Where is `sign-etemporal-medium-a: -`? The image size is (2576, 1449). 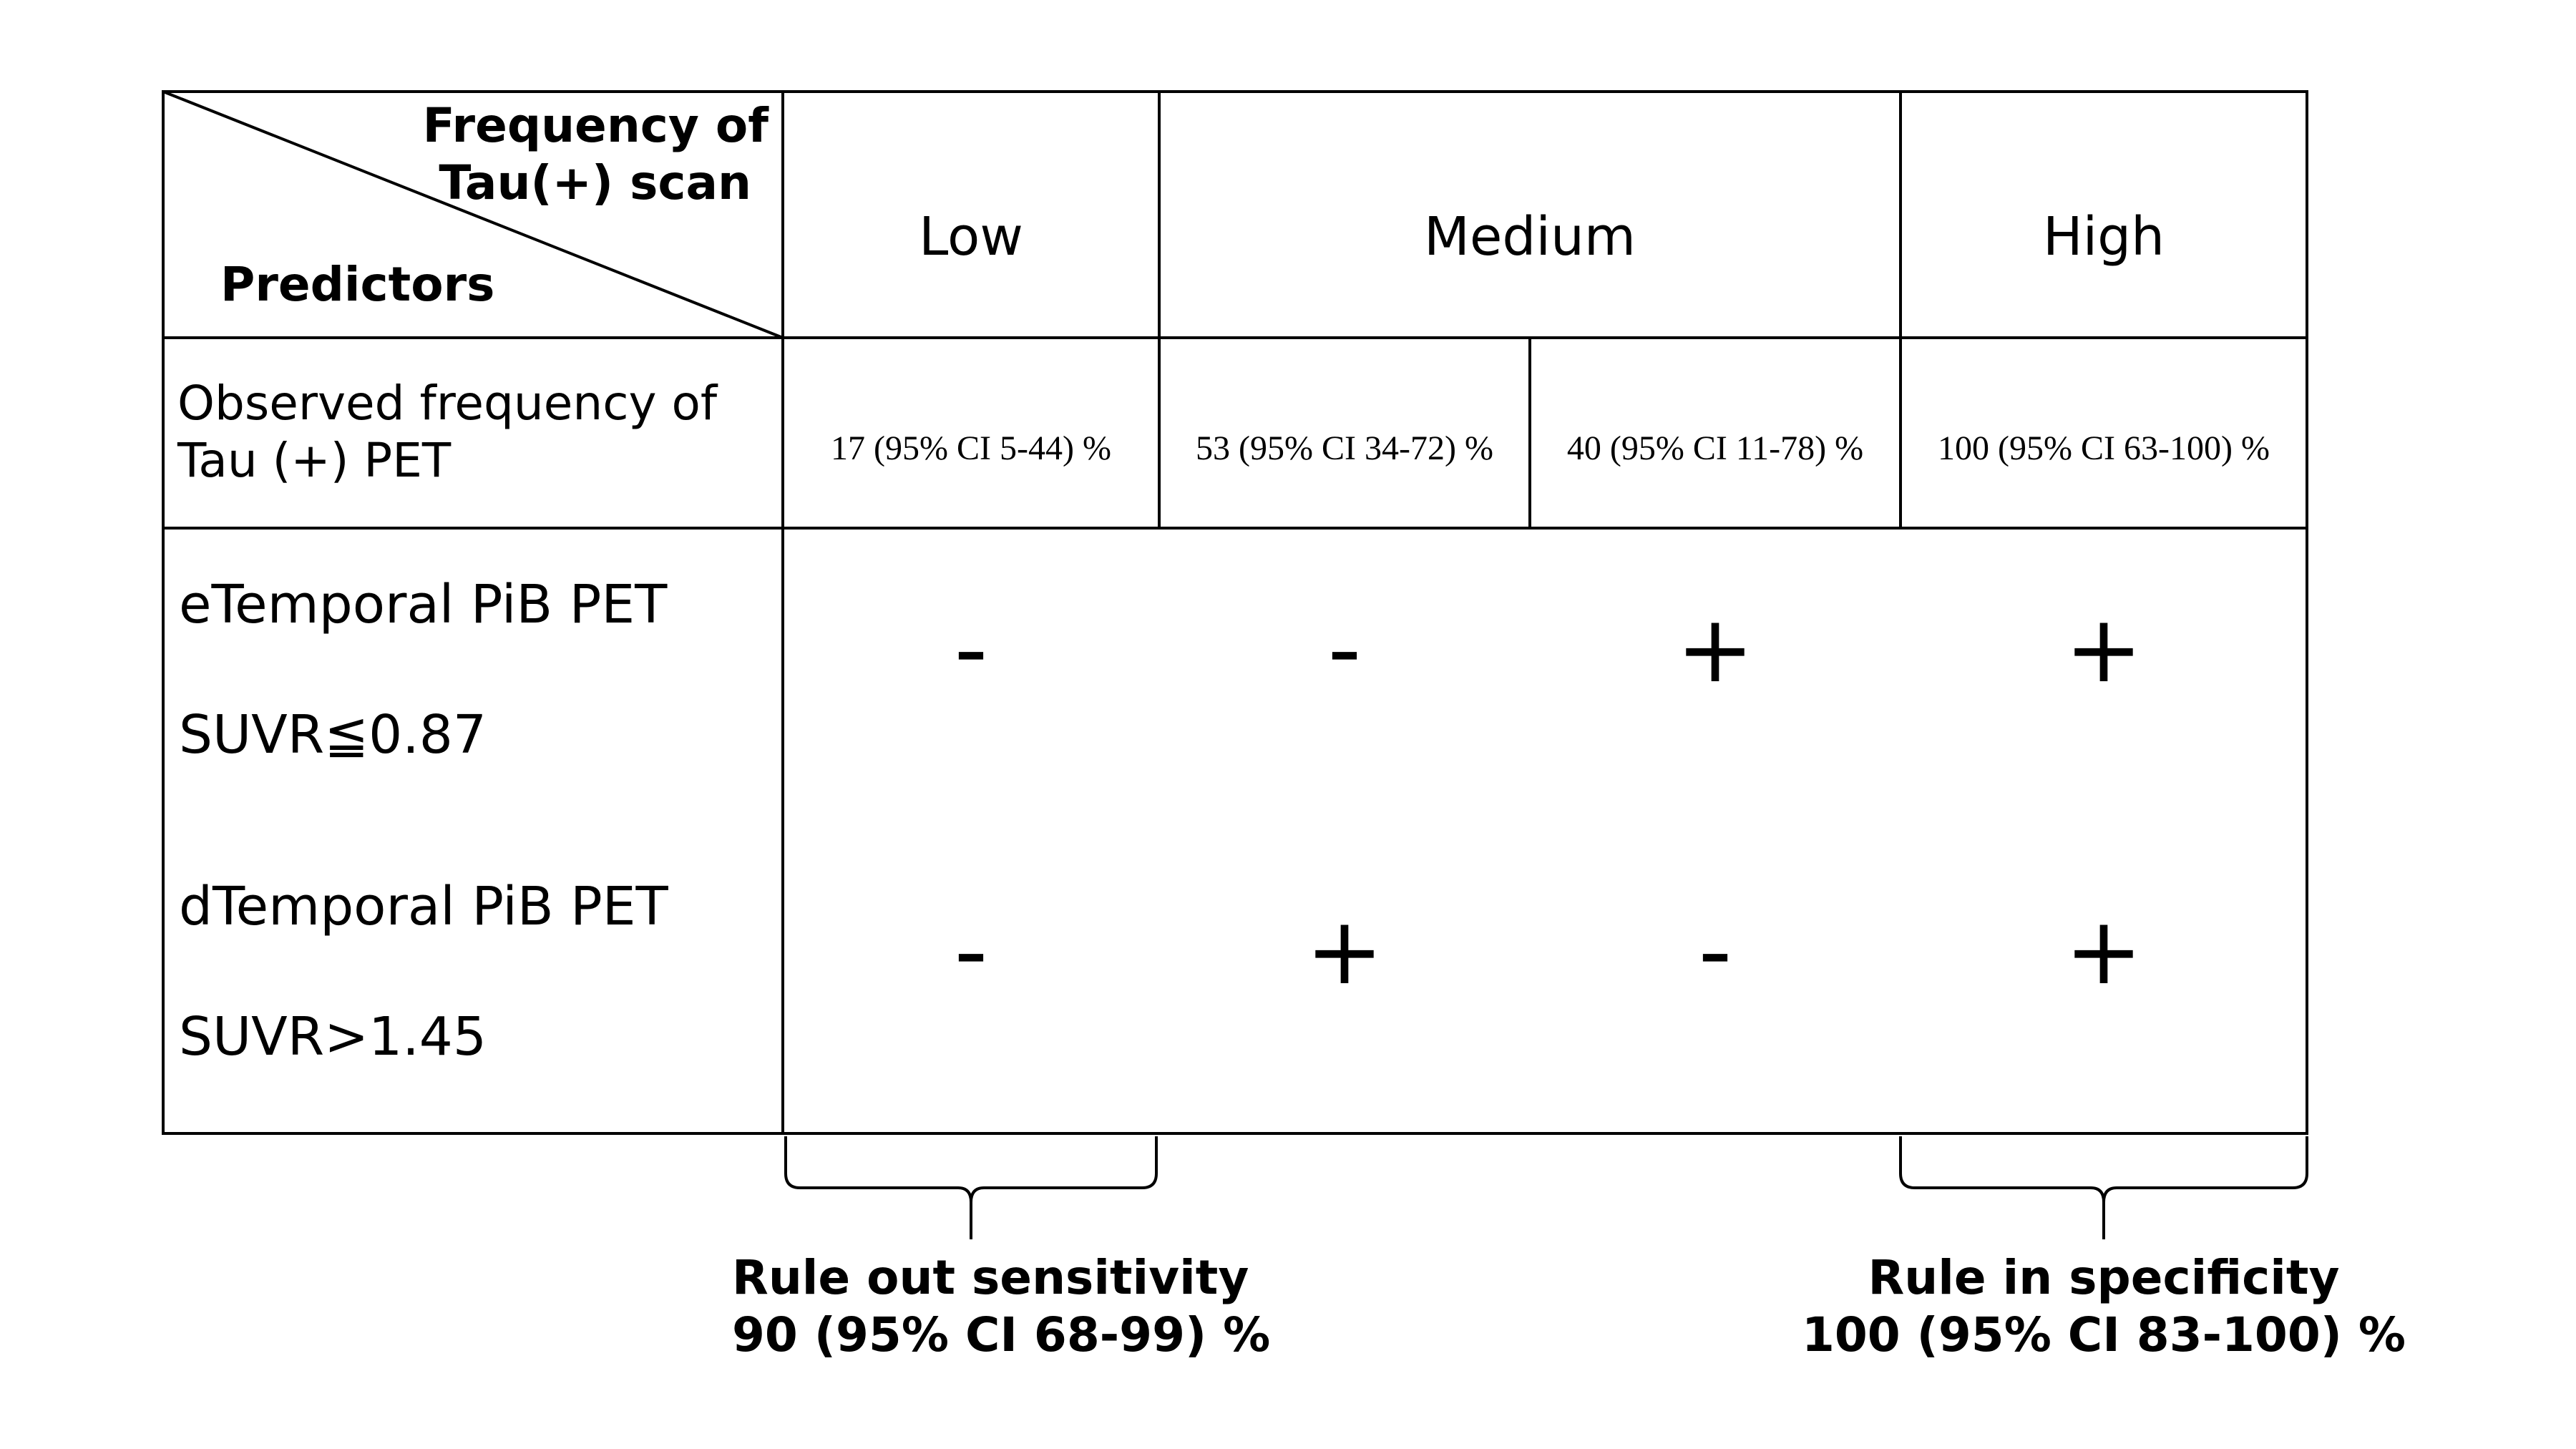 sign-etemporal-medium-a: - is located at coordinates (1345, 649).